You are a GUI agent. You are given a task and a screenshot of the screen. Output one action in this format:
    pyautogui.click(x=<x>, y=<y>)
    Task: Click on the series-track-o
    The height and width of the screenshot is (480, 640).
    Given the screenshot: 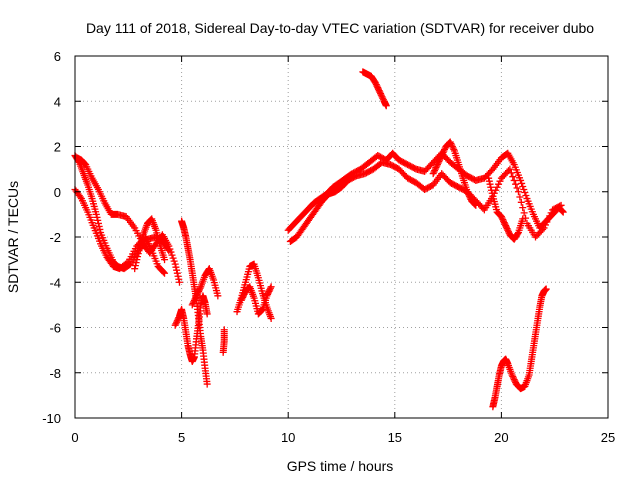 What is the action you would take?
    pyautogui.click(x=374, y=89)
    